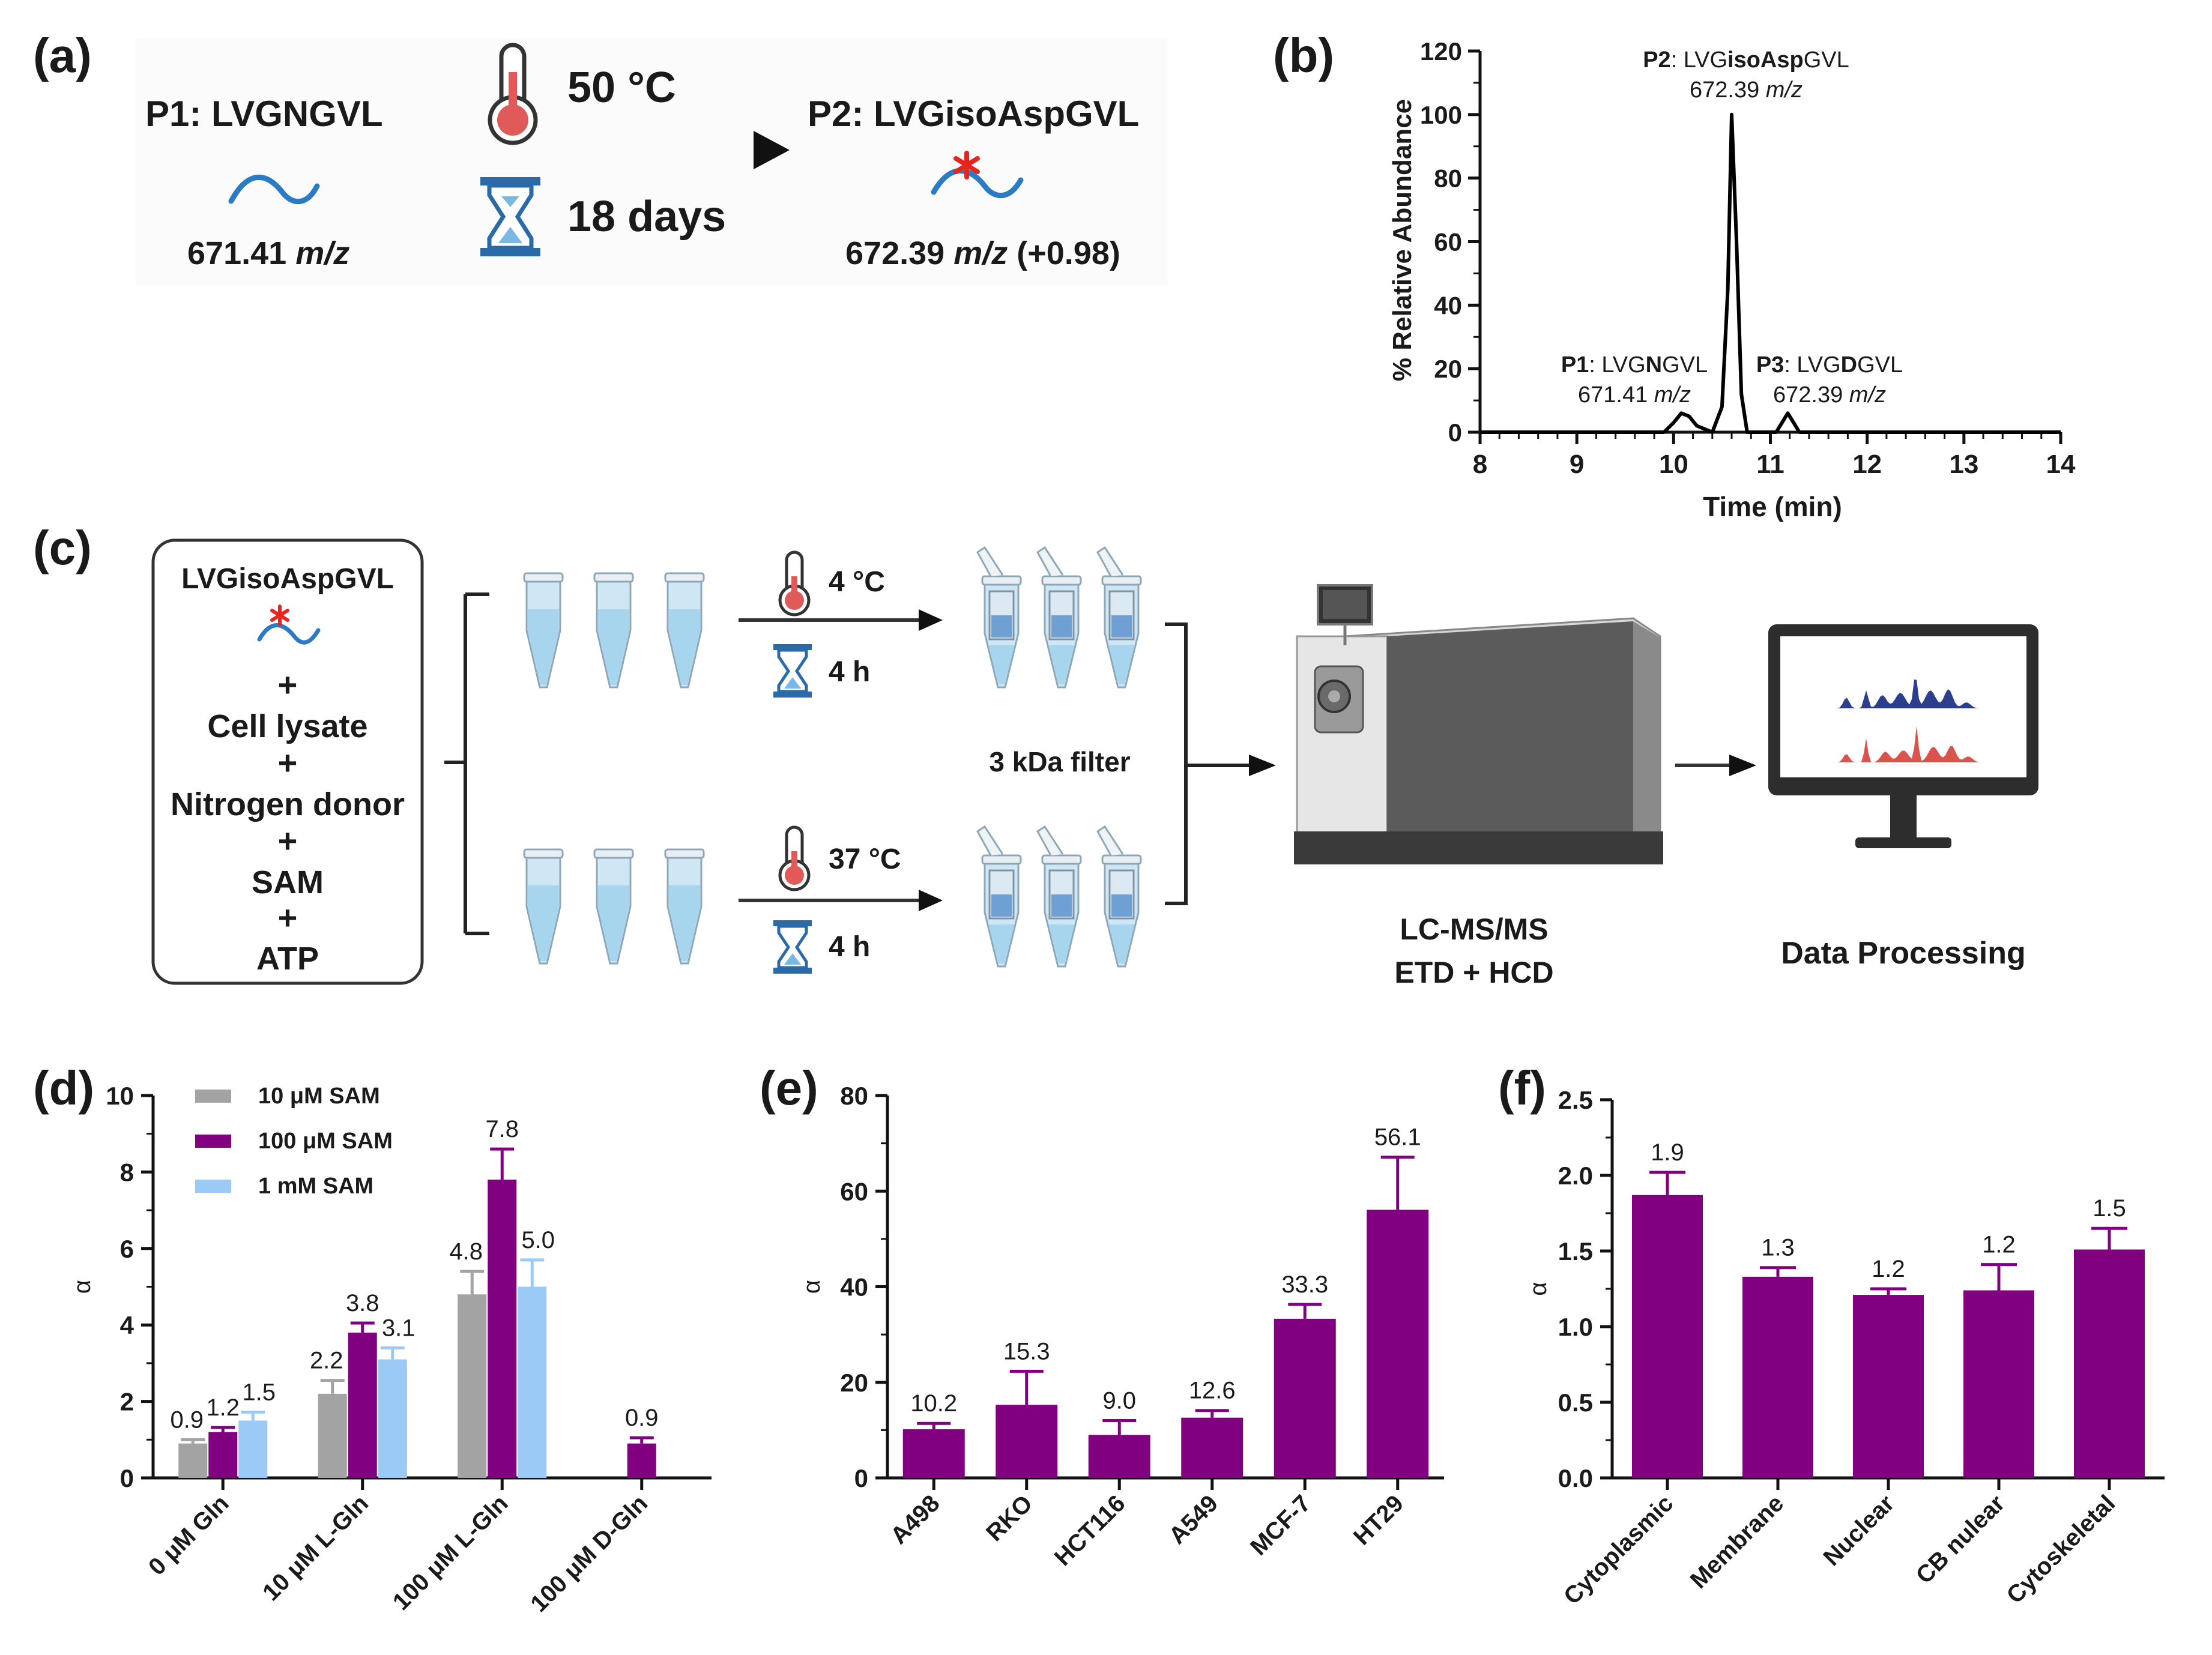 The image size is (2212, 1655). Describe the element at coordinates (288, 841) in the screenshot. I see `plus-3: +` at that location.